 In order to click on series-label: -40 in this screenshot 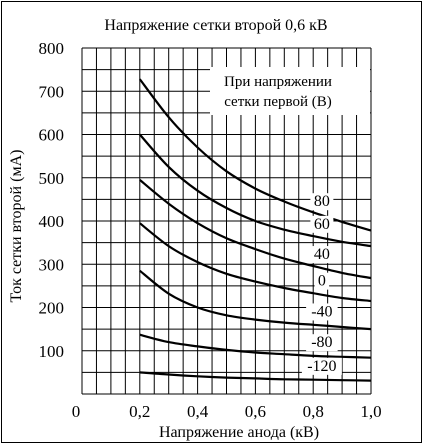, I will do `click(321, 311)`.